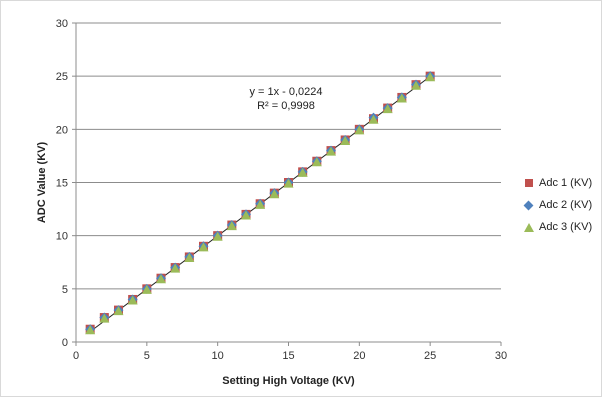  I want to click on triangle-marker-icon, so click(529, 227).